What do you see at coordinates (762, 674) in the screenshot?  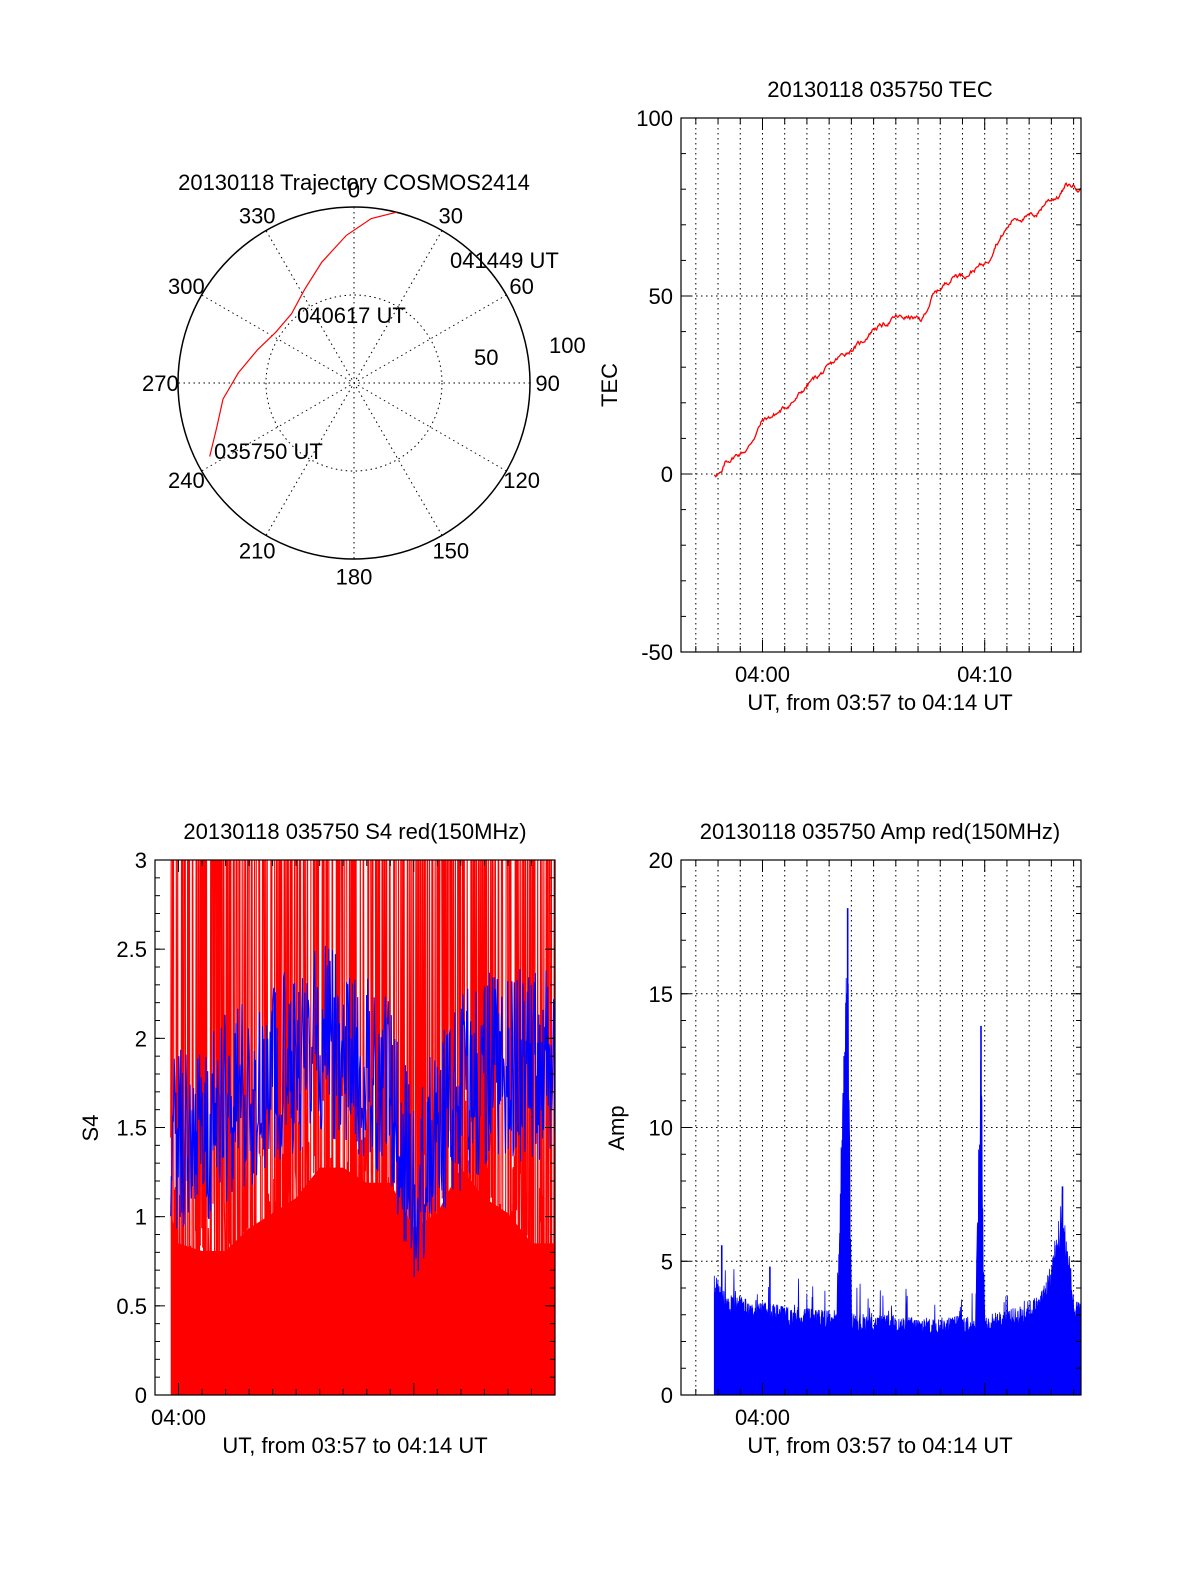 I see `tec-xtick-label: 04:00` at bounding box center [762, 674].